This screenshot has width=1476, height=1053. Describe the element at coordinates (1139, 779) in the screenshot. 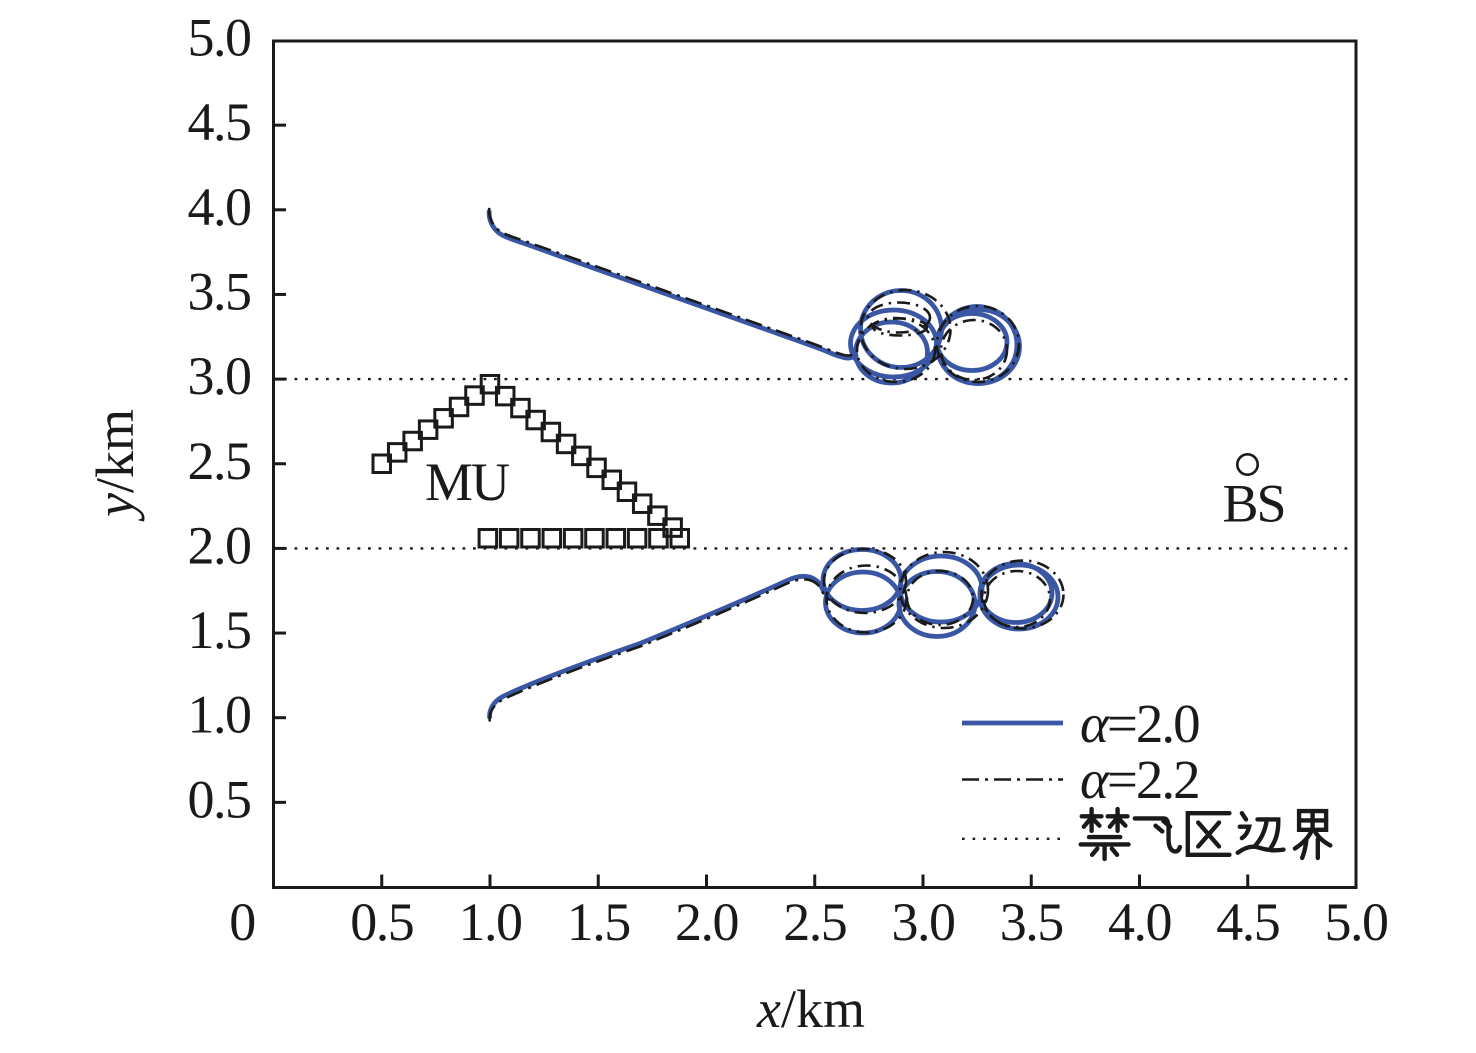

I see `svg-text: α=2.2` at that location.